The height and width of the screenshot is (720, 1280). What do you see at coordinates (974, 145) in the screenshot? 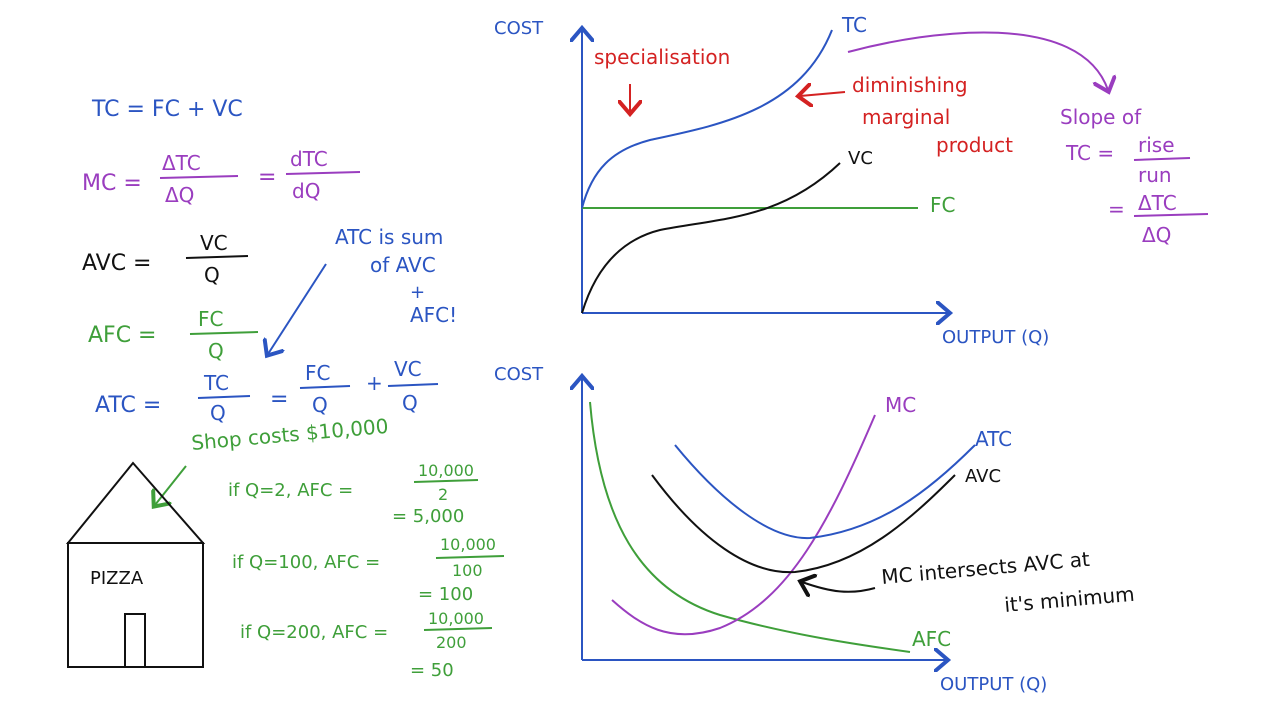
I see `svg-text: product` at bounding box center [974, 145].